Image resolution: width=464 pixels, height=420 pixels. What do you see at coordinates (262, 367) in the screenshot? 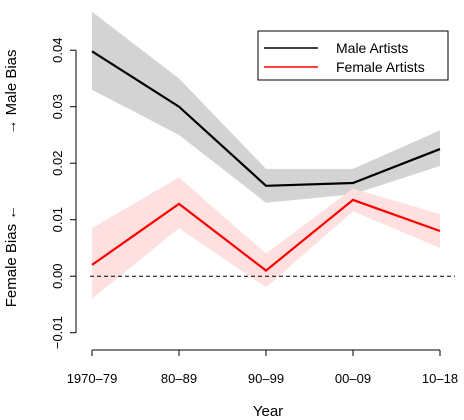
I see `x-axis: 1970–79 80–89 90–99 00–09 10–18` at bounding box center [262, 367].